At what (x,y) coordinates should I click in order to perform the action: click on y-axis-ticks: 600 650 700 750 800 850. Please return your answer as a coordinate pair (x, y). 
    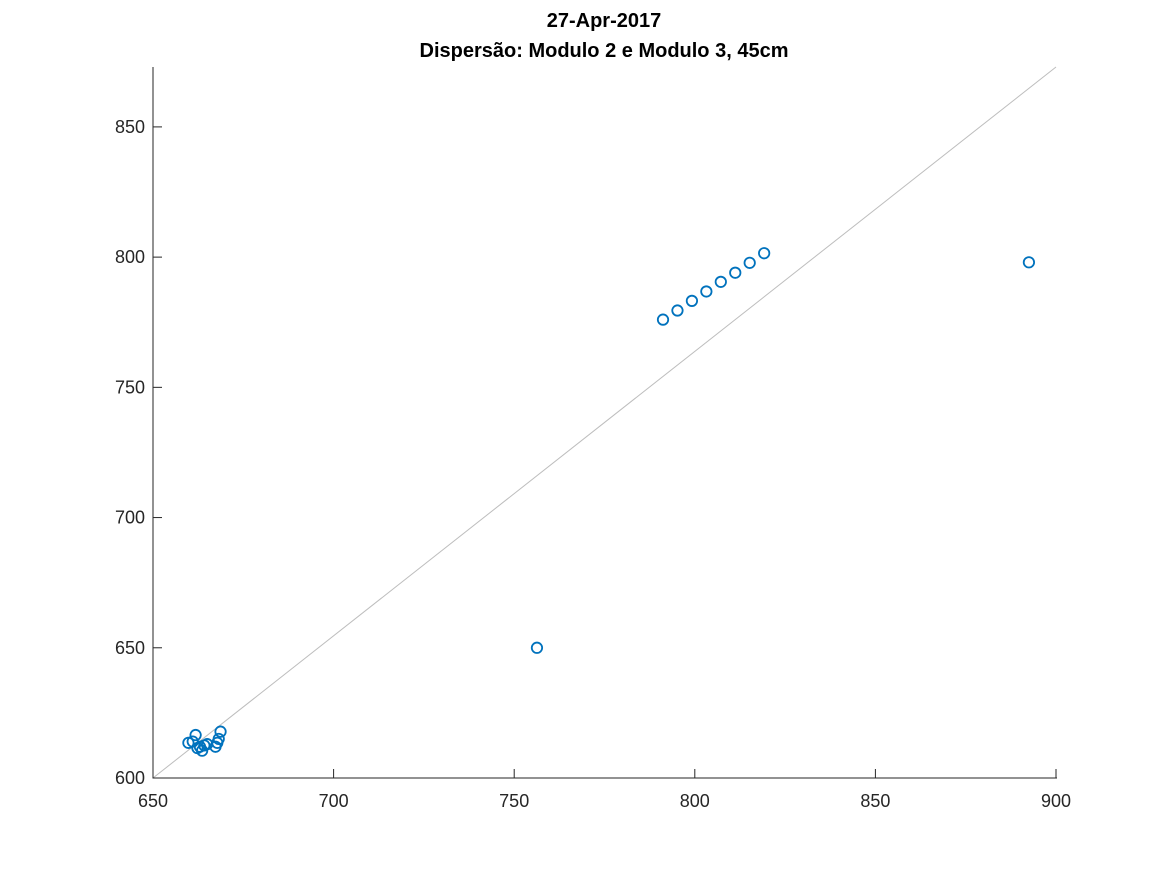
    Looking at the image, I should click on (138, 452).